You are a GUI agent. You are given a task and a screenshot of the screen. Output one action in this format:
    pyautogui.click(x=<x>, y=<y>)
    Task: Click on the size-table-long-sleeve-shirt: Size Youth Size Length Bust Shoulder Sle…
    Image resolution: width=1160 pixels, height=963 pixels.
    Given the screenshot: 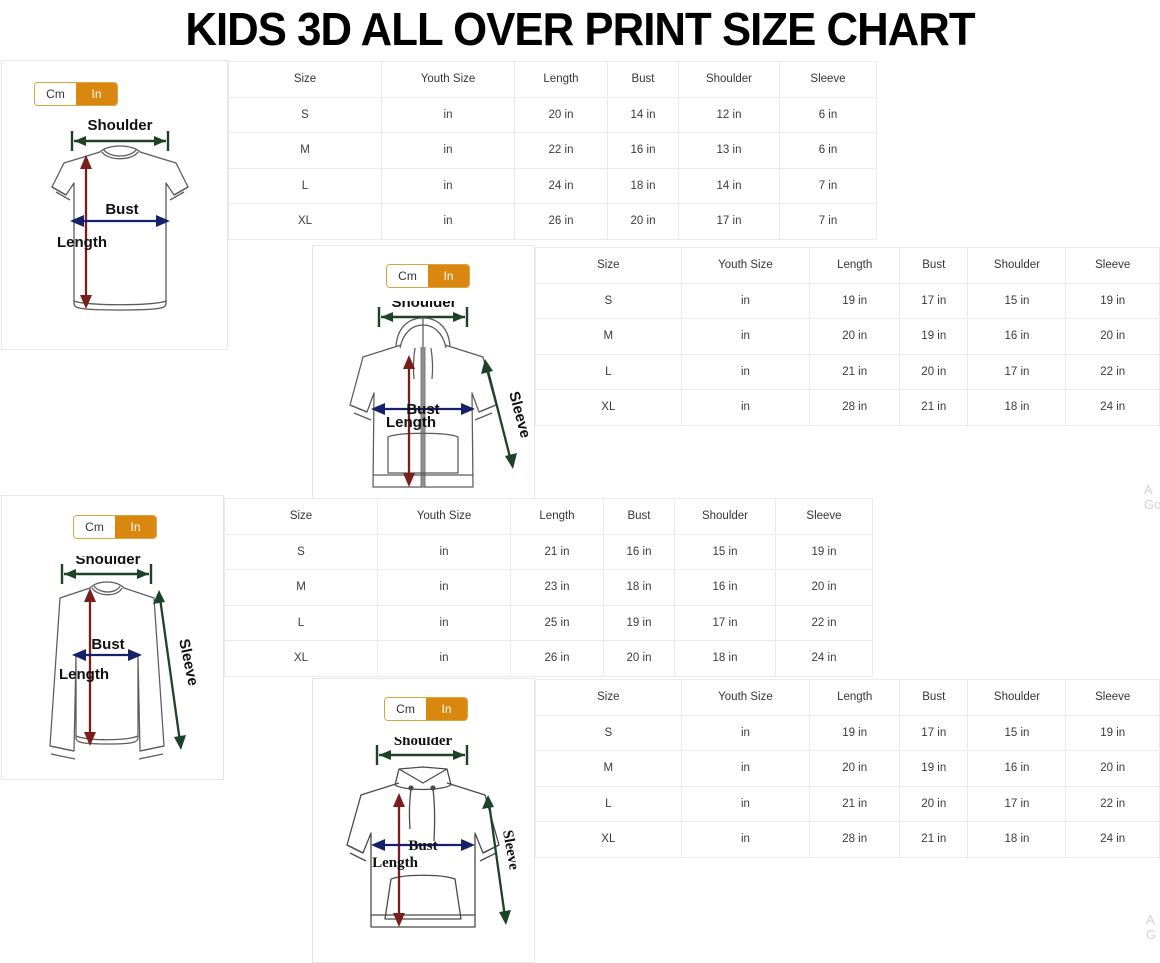 What is the action you would take?
    pyautogui.click(x=548, y=587)
    